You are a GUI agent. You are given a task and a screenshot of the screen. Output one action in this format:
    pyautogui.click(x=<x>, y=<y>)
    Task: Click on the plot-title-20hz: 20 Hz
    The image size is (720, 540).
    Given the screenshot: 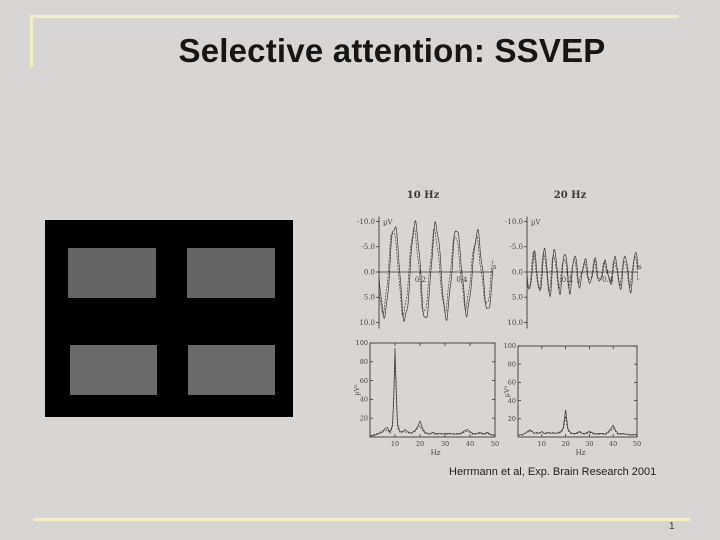 What is the action you would take?
    pyautogui.click(x=570, y=195)
    